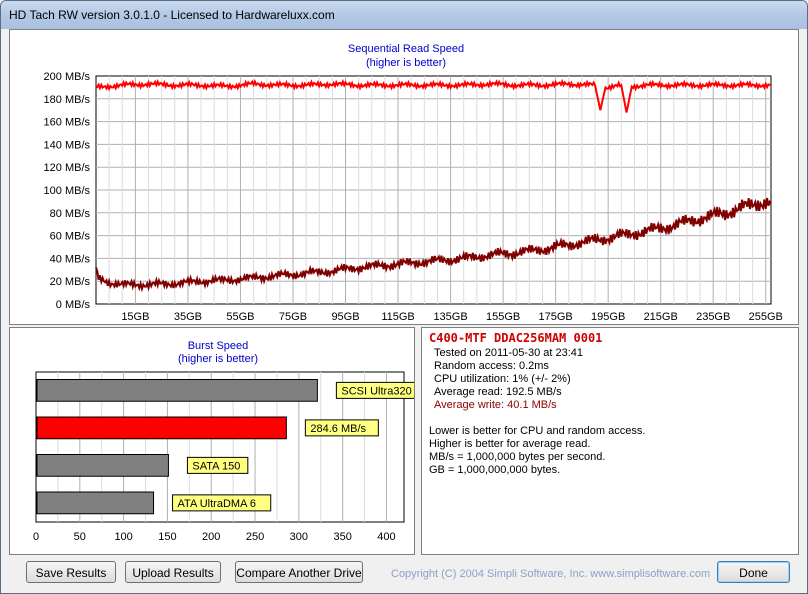 This screenshot has width=808, height=594. I want to click on burst-x-tick-label: 400, so click(386, 537).